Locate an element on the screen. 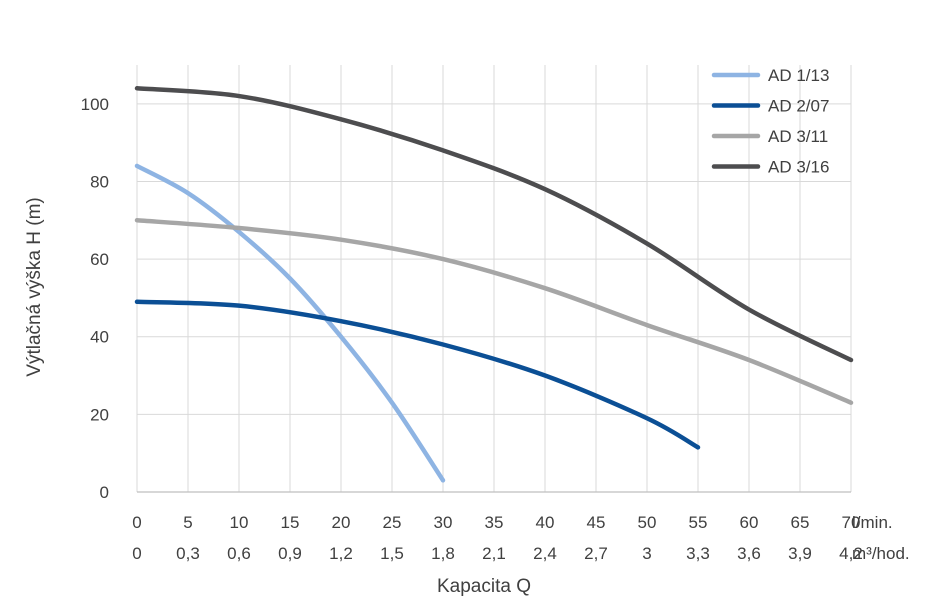 The height and width of the screenshot is (613, 930). x-axis-title: Kapacita Q is located at coordinates (484, 586).